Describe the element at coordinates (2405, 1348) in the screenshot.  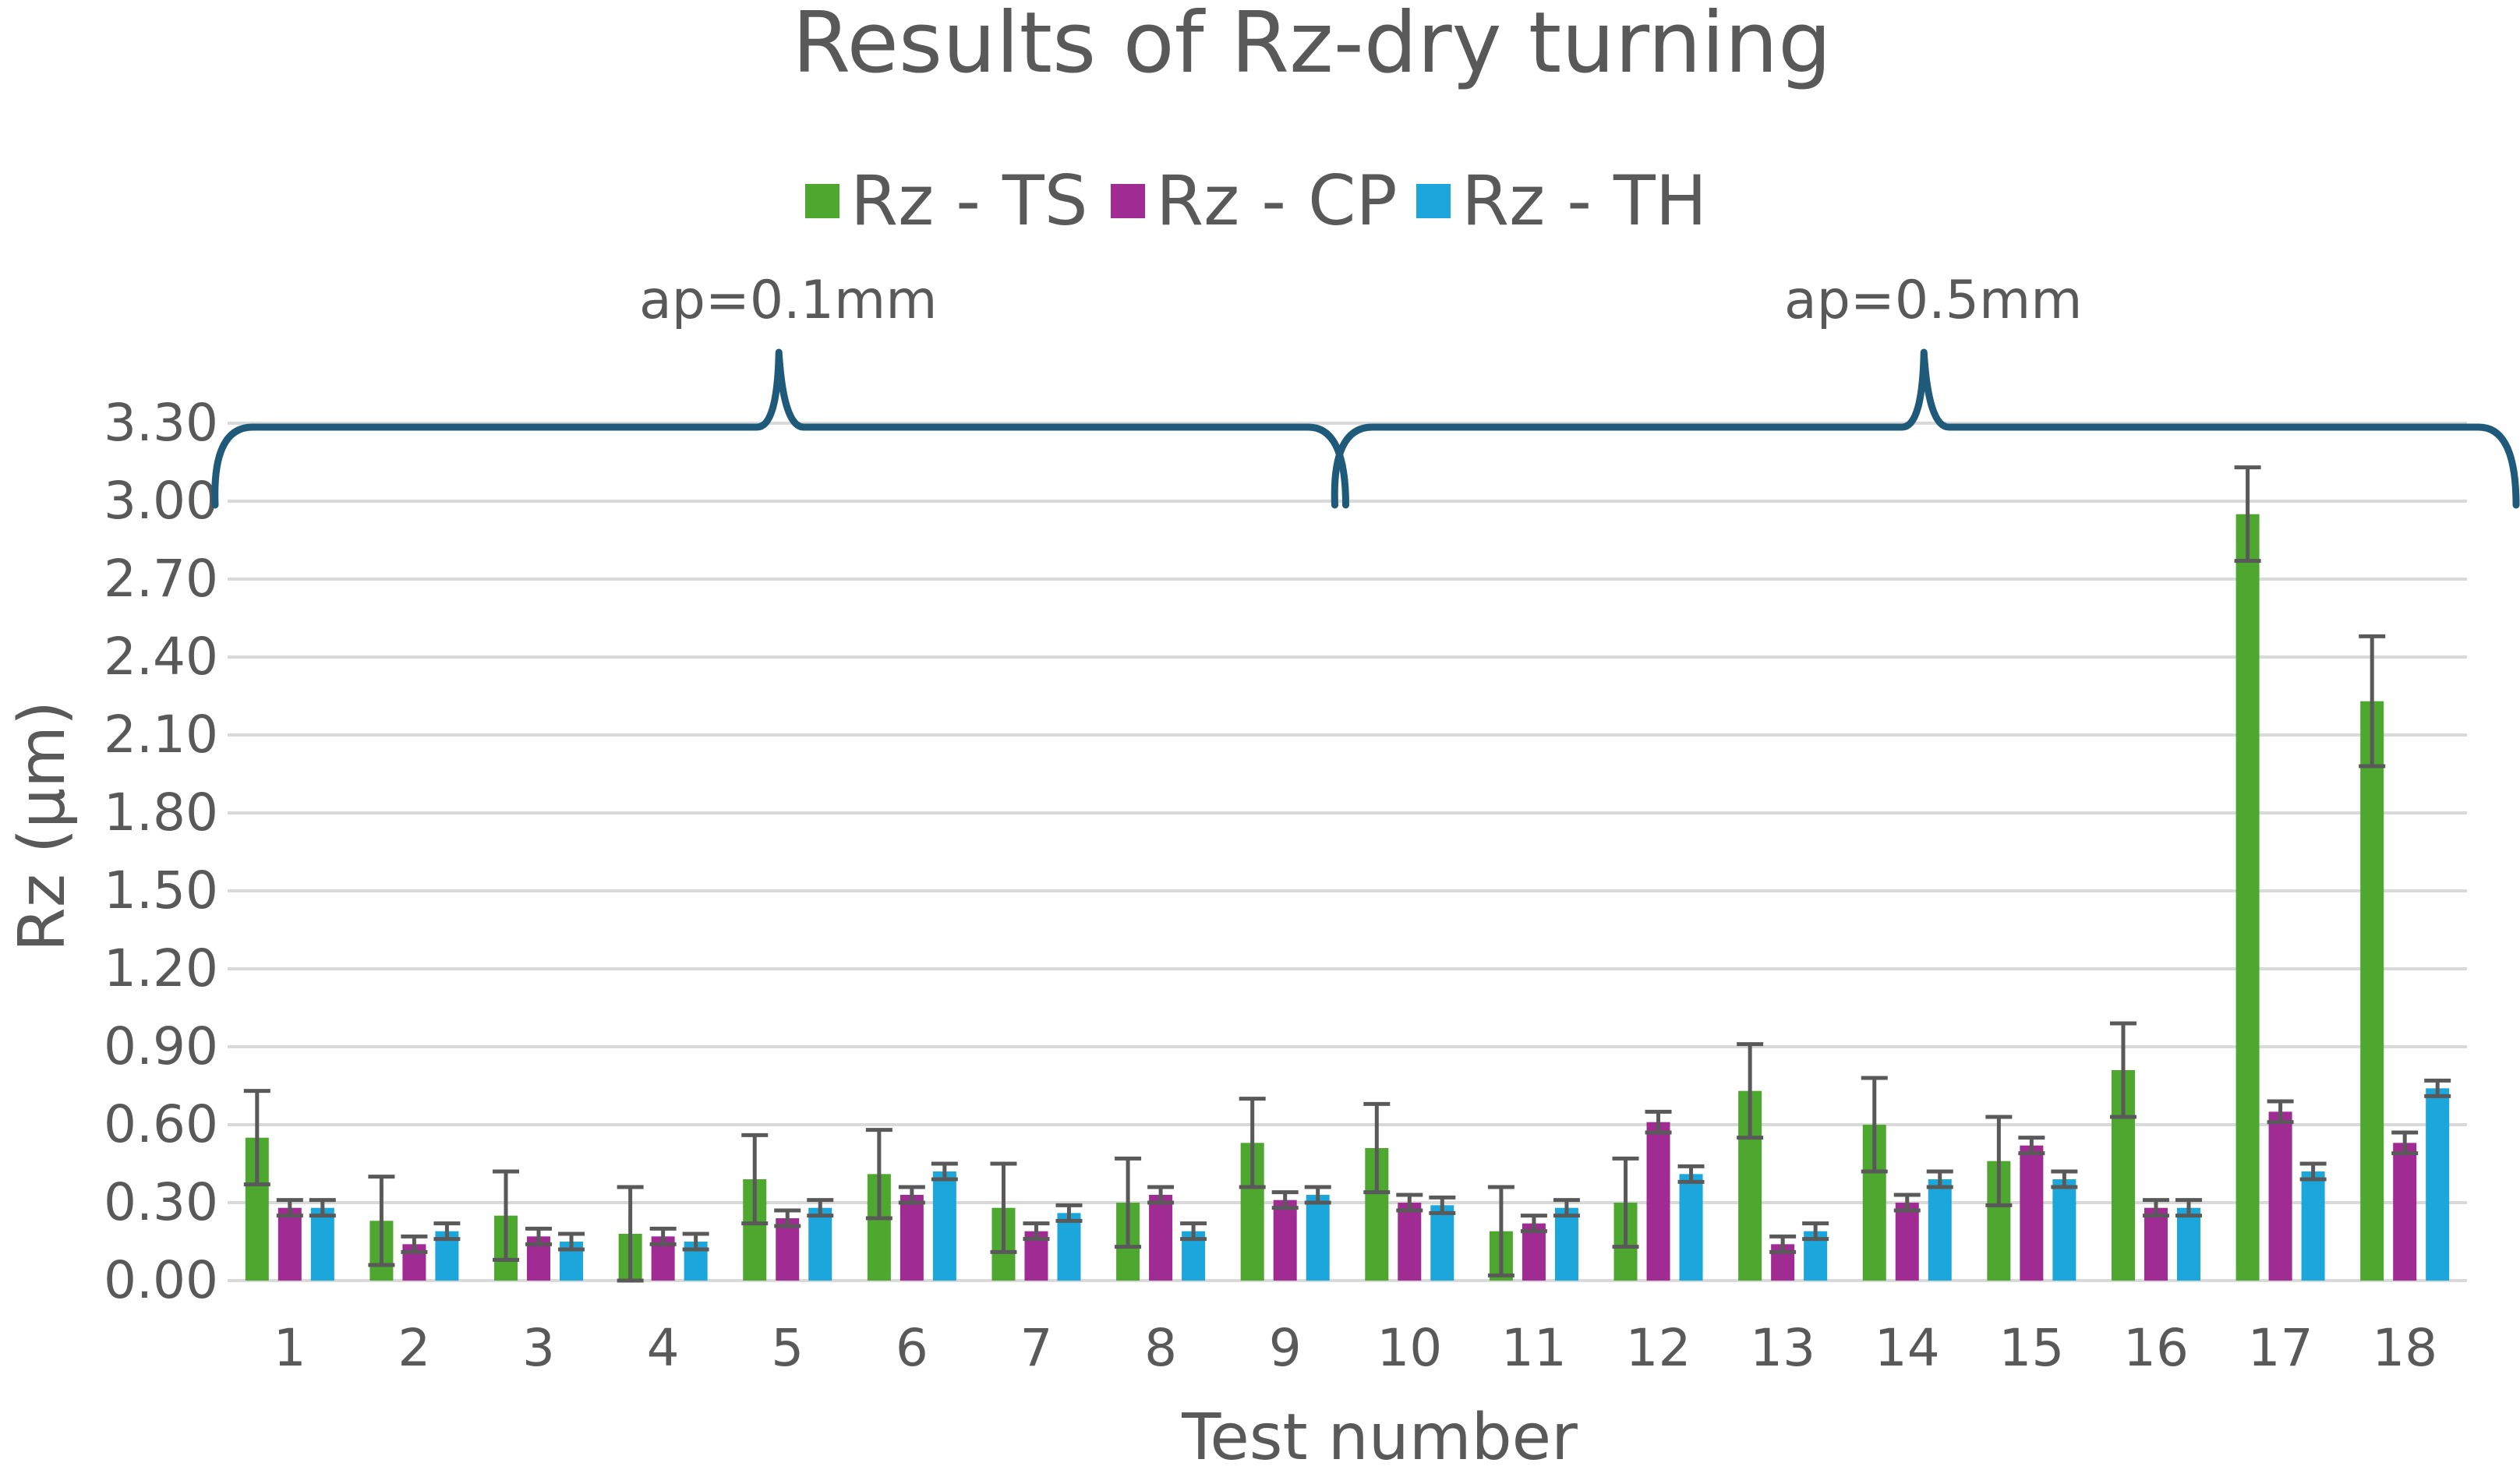
I see `x-tick-label: 18` at that location.